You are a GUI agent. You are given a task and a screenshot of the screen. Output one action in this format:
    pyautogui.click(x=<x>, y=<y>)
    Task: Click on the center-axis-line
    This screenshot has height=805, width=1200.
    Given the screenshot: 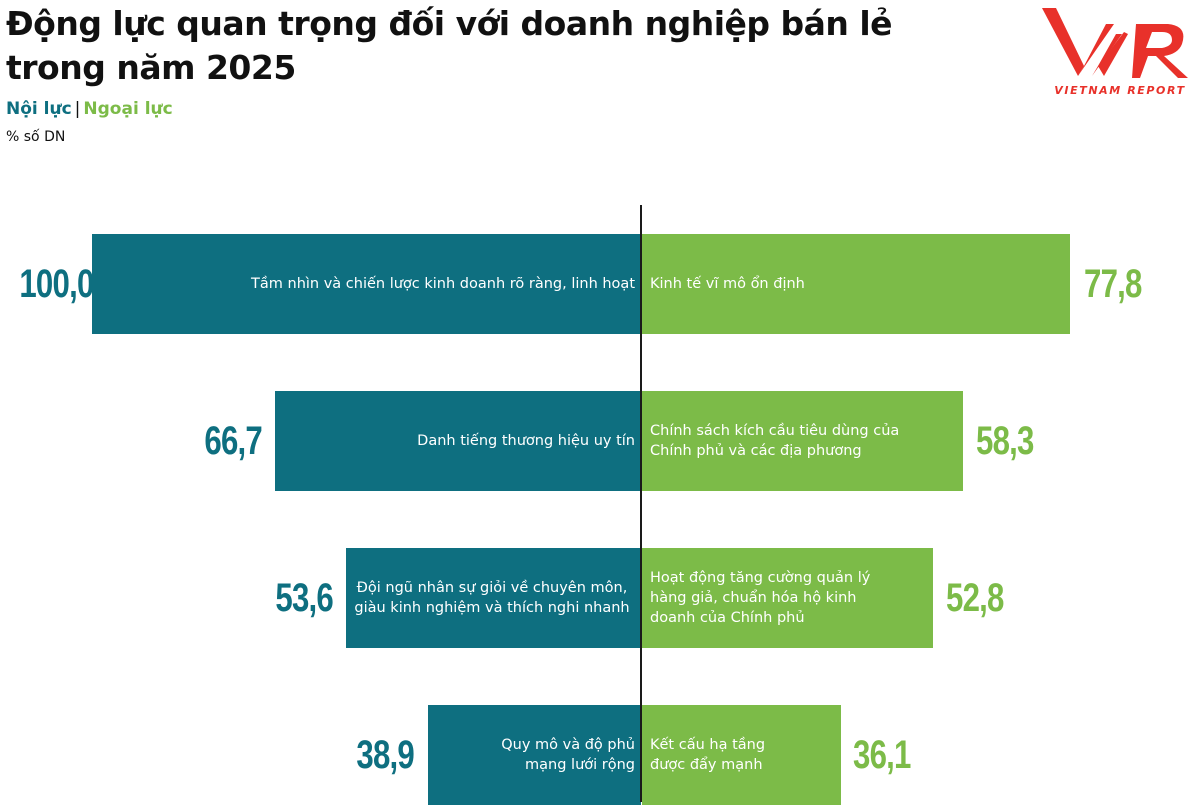 What is the action you would take?
    pyautogui.click(x=641, y=503)
    